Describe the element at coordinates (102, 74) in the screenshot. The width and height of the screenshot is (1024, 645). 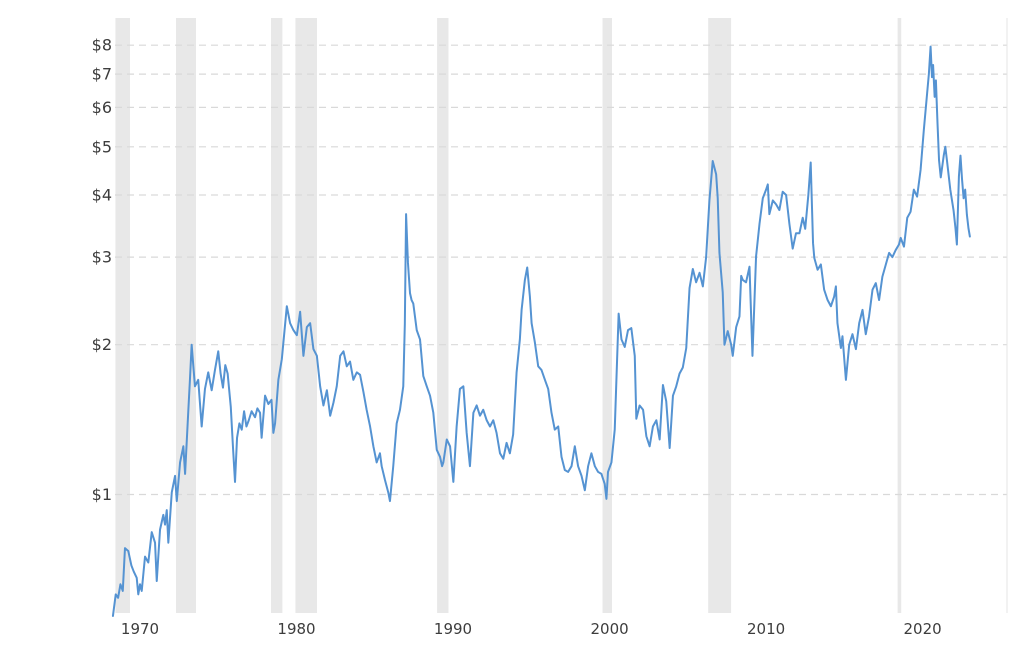
I see `y-axis-tick-label: $7` at that location.